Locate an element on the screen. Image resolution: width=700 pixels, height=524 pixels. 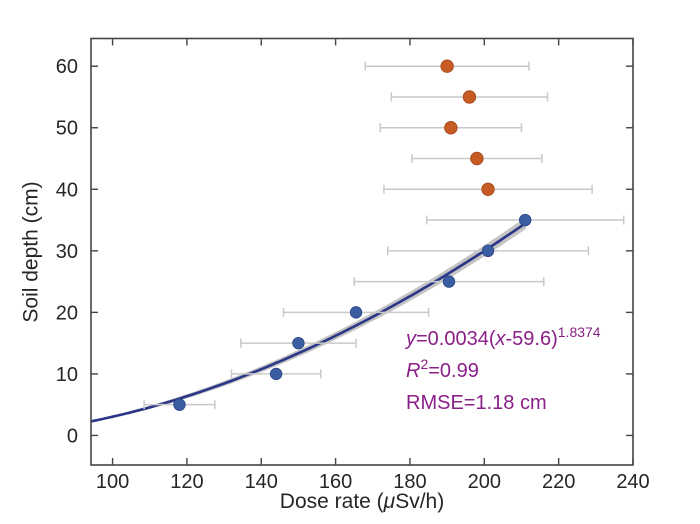
mu-symbol: μ is located at coordinates (389, 501).